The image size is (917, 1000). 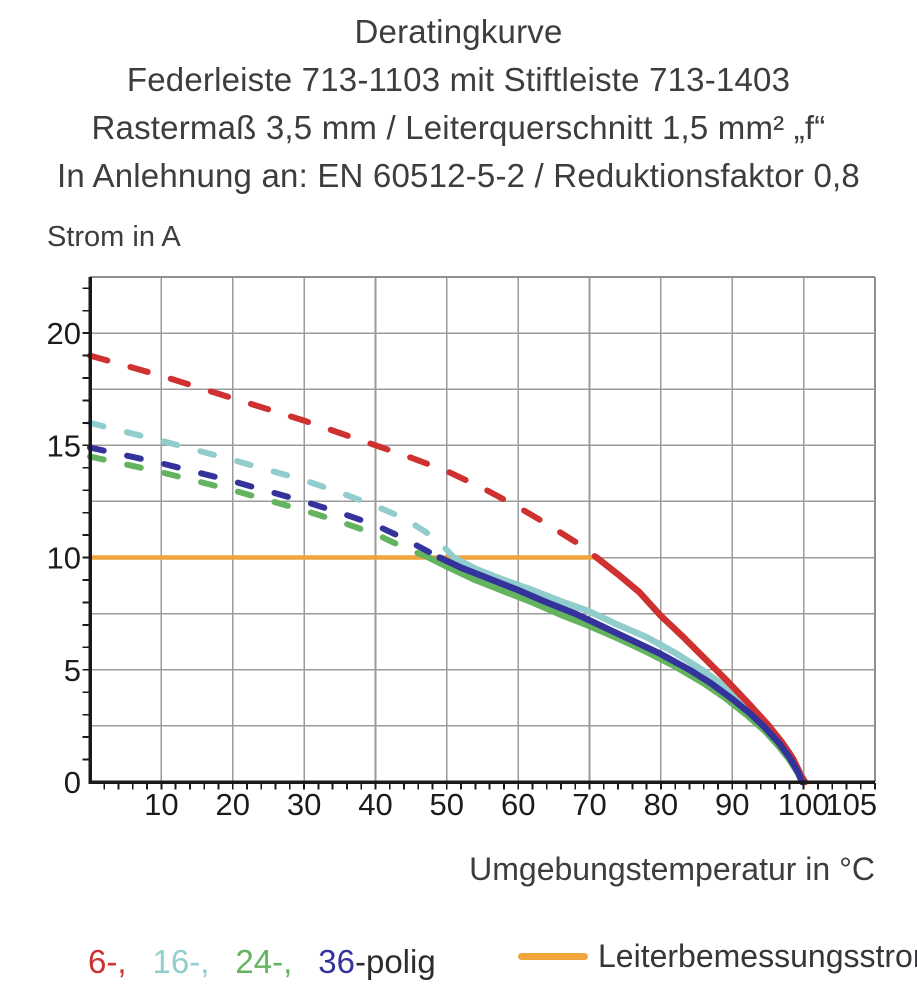 What do you see at coordinates (732, 804) in the screenshot?
I see `x-tick-label: 90` at bounding box center [732, 804].